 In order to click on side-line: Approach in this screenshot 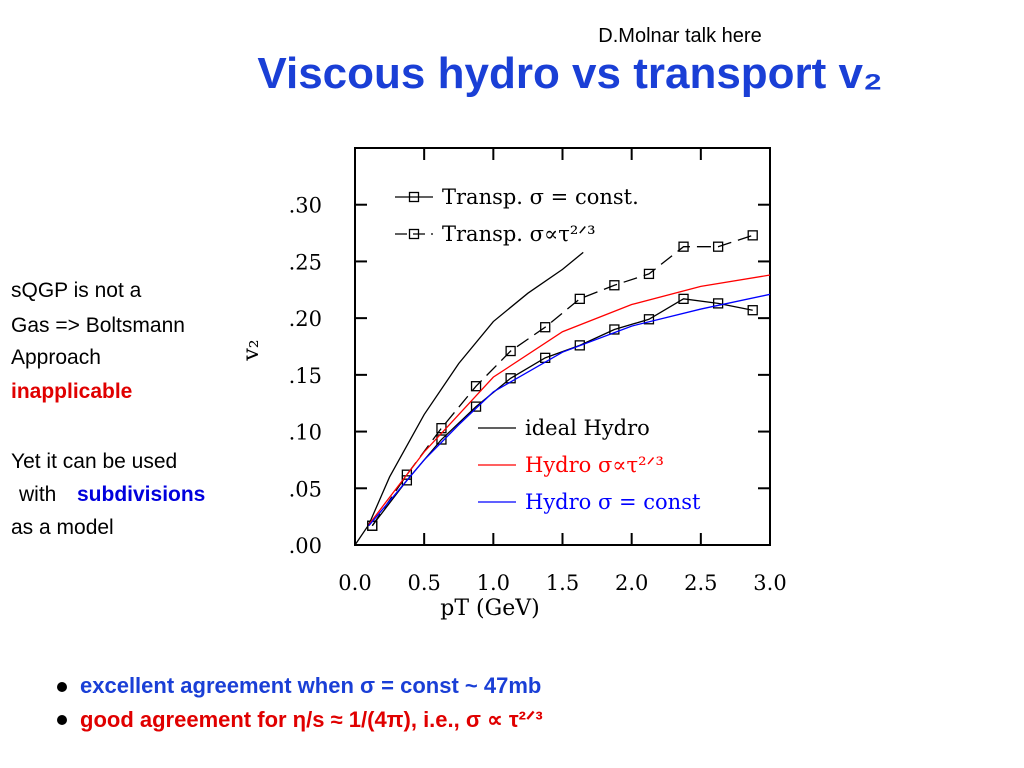, I will do `click(56, 357)`.